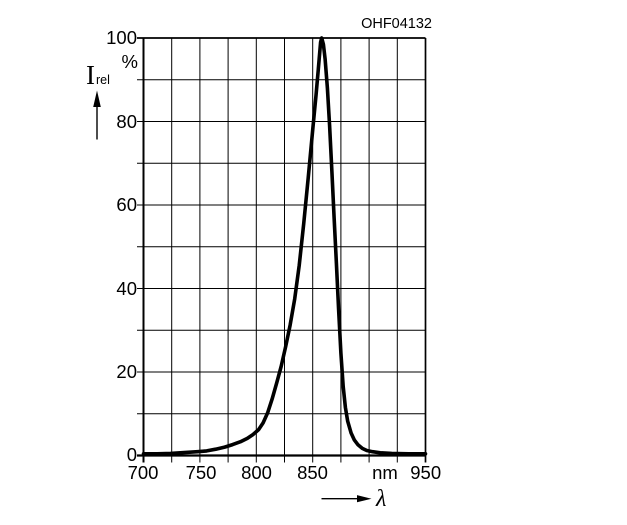 This screenshot has width=627, height=525. I want to click on x-tick-label: 750, so click(201, 472).